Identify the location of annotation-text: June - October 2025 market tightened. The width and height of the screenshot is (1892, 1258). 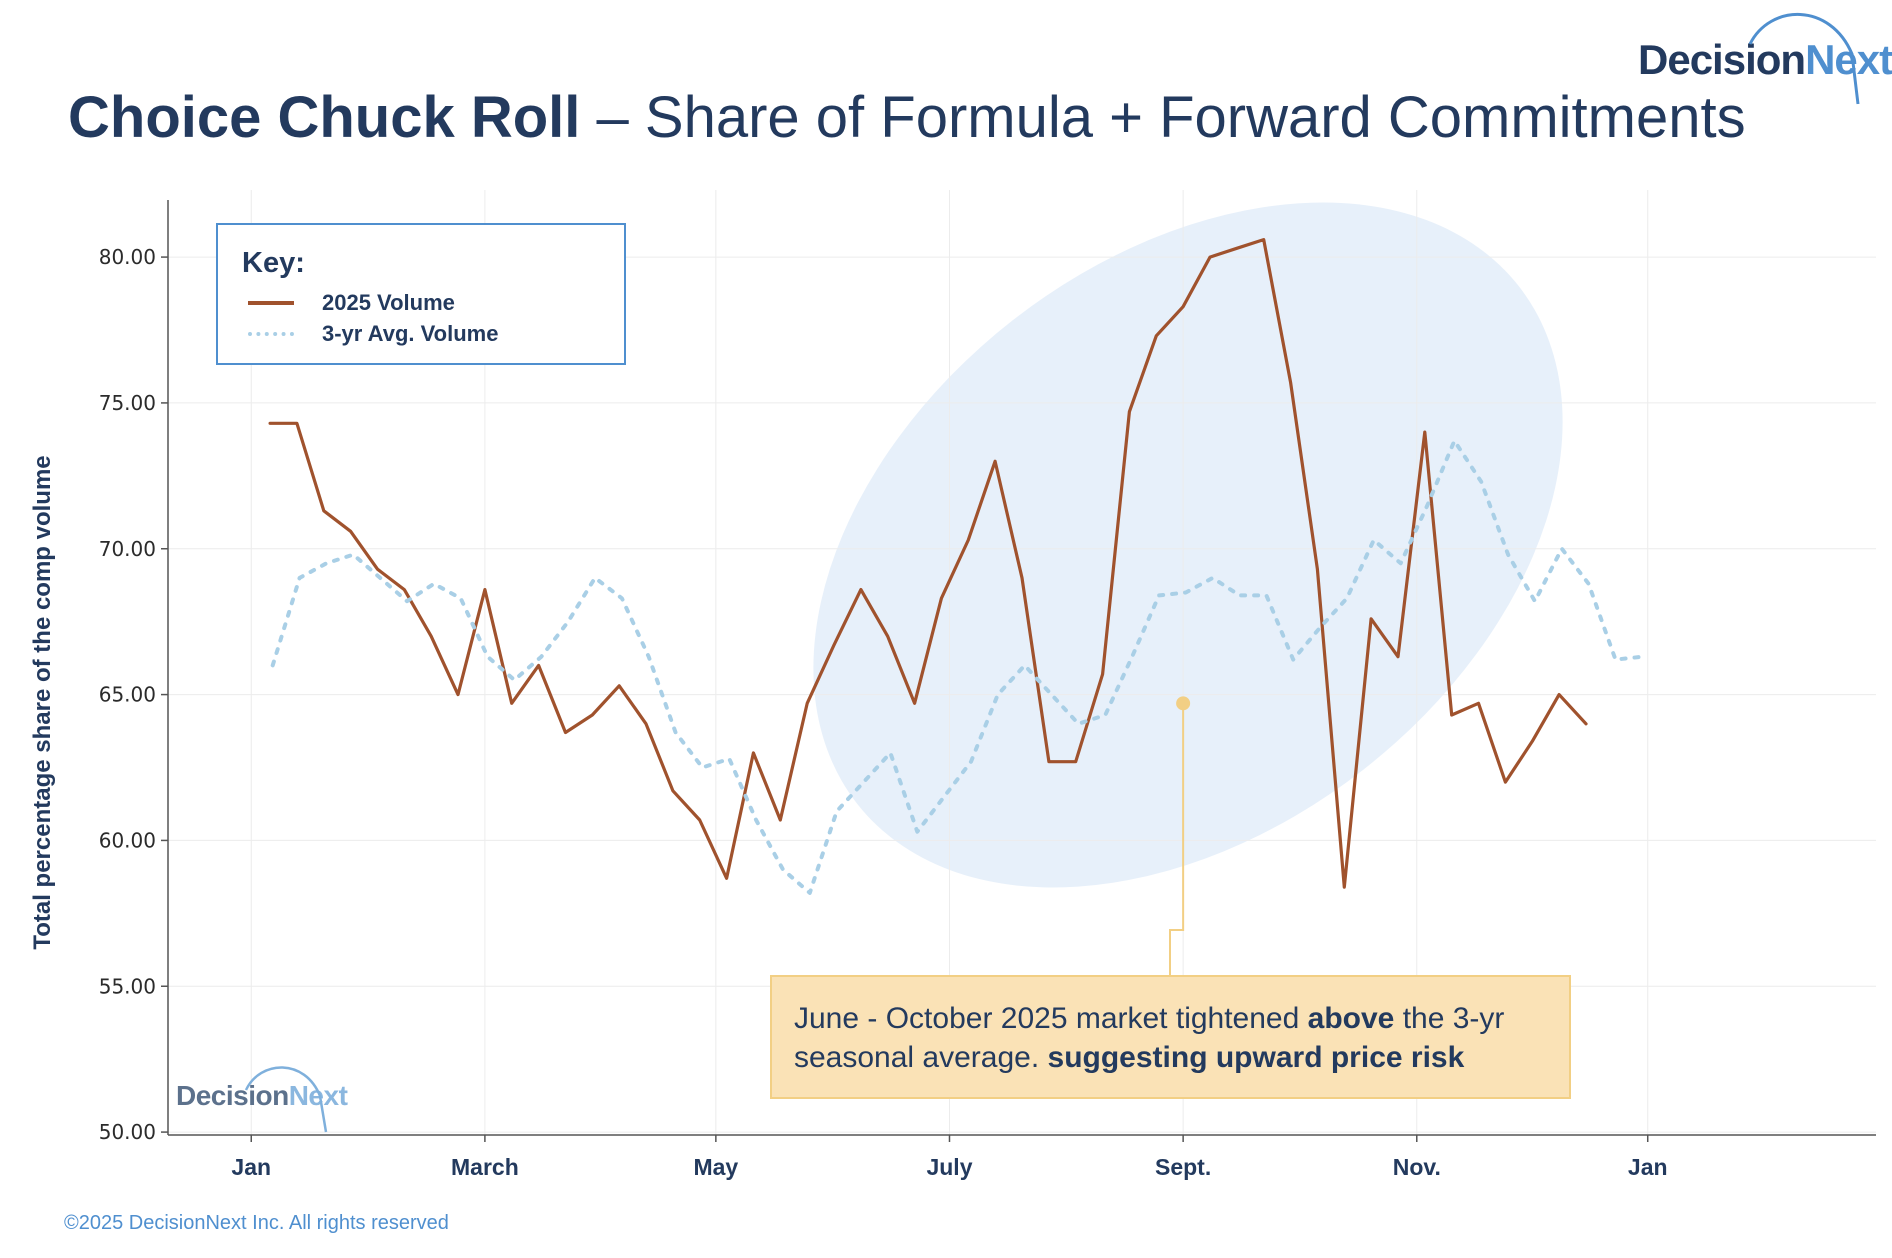
(1051, 1018).